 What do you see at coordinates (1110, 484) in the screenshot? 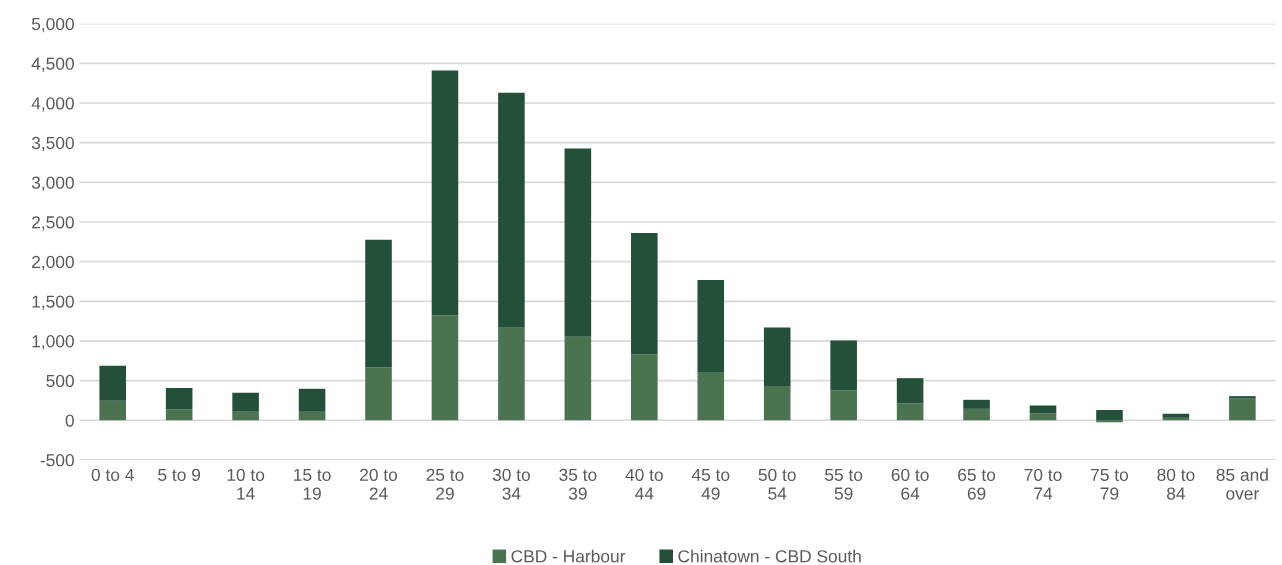
I see `x-tick-label: 75 to 79` at bounding box center [1110, 484].